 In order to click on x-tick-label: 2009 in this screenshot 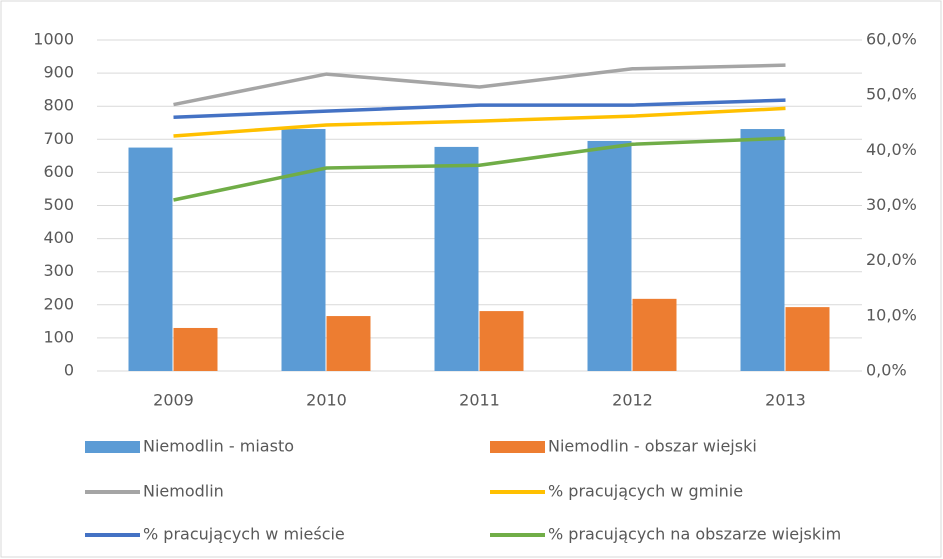, I will do `click(173, 400)`.